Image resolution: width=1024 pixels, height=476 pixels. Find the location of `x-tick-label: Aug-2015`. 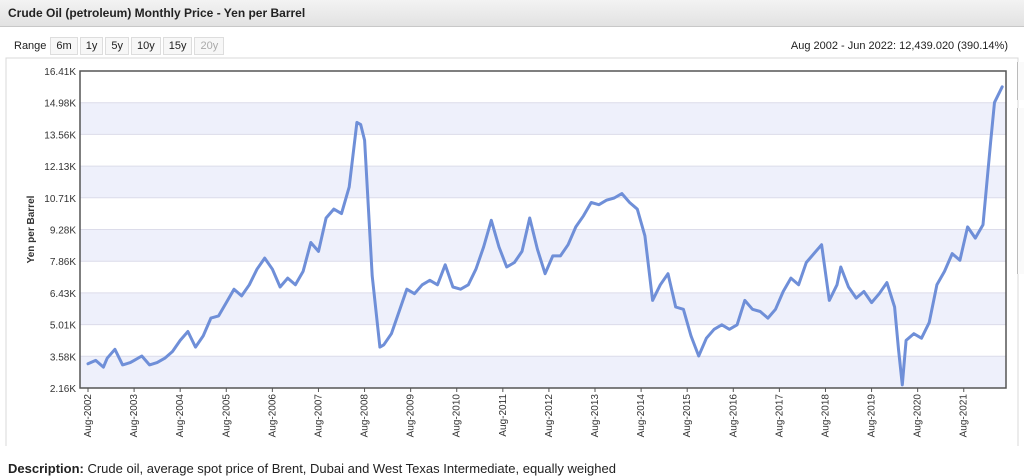

x-tick-label: Aug-2015 is located at coordinates (687, 416).